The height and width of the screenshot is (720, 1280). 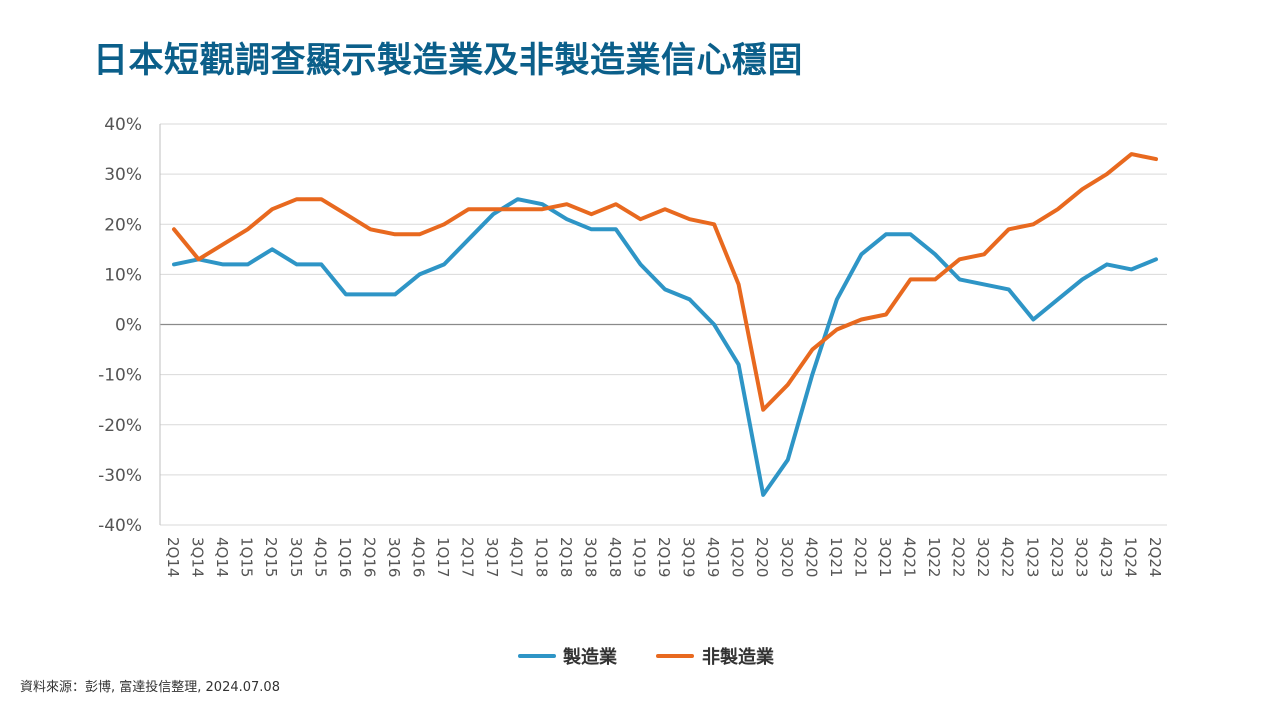 What do you see at coordinates (615, 557) in the screenshot?
I see `x-tick-label: 4Q18` at bounding box center [615, 557].